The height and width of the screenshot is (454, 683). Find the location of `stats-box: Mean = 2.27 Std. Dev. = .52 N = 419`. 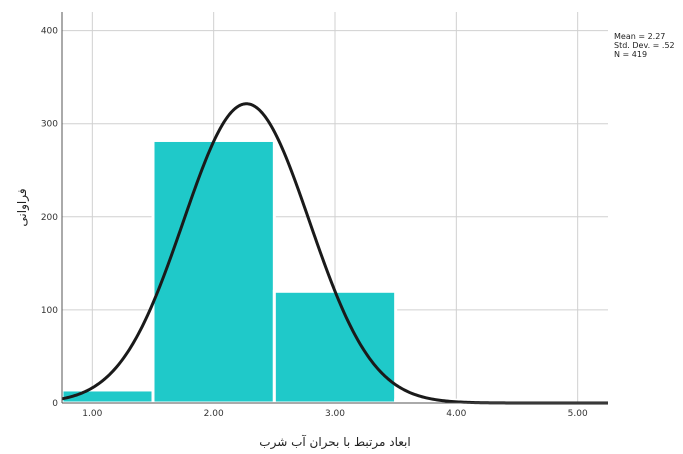

stats-box: Mean = 2.27 Std. Dev. = .52 N = 419 is located at coordinates (644, 45).